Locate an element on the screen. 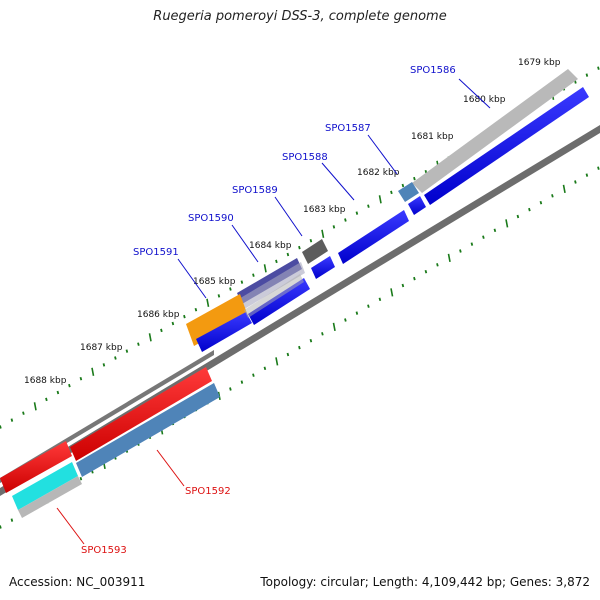  gray-feature-lower is located at coordinates (50, 497).